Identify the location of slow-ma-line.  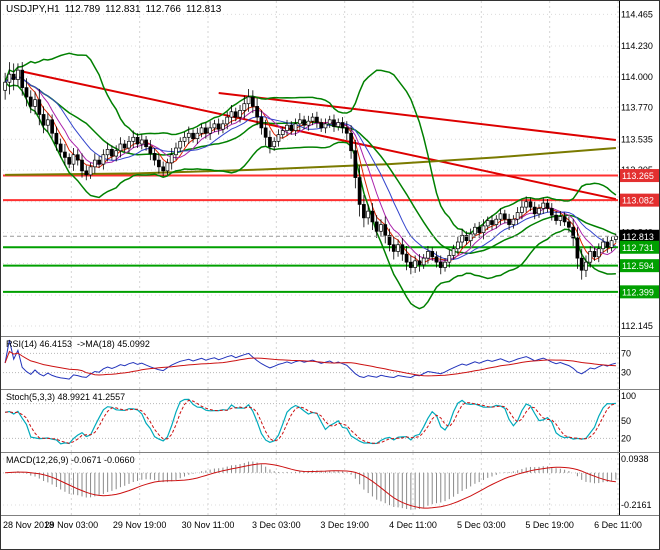
(310, 161).